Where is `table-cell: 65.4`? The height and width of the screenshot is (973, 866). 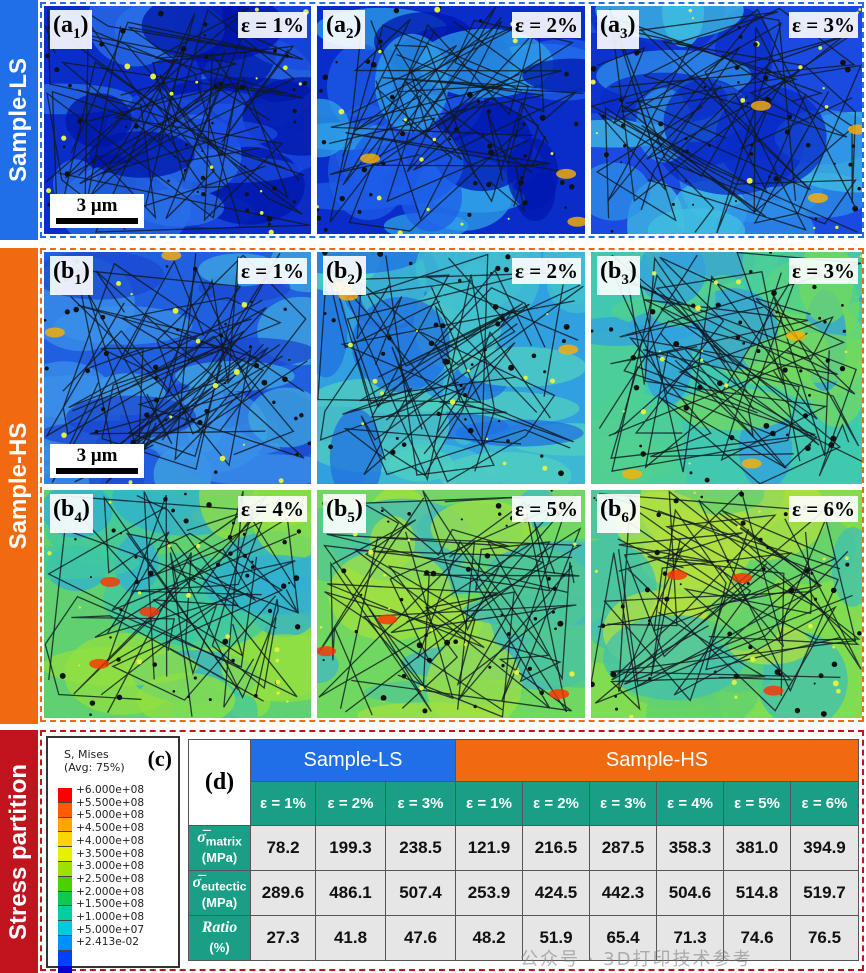 table-cell: 65.4 is located at coordinates (623, 938).